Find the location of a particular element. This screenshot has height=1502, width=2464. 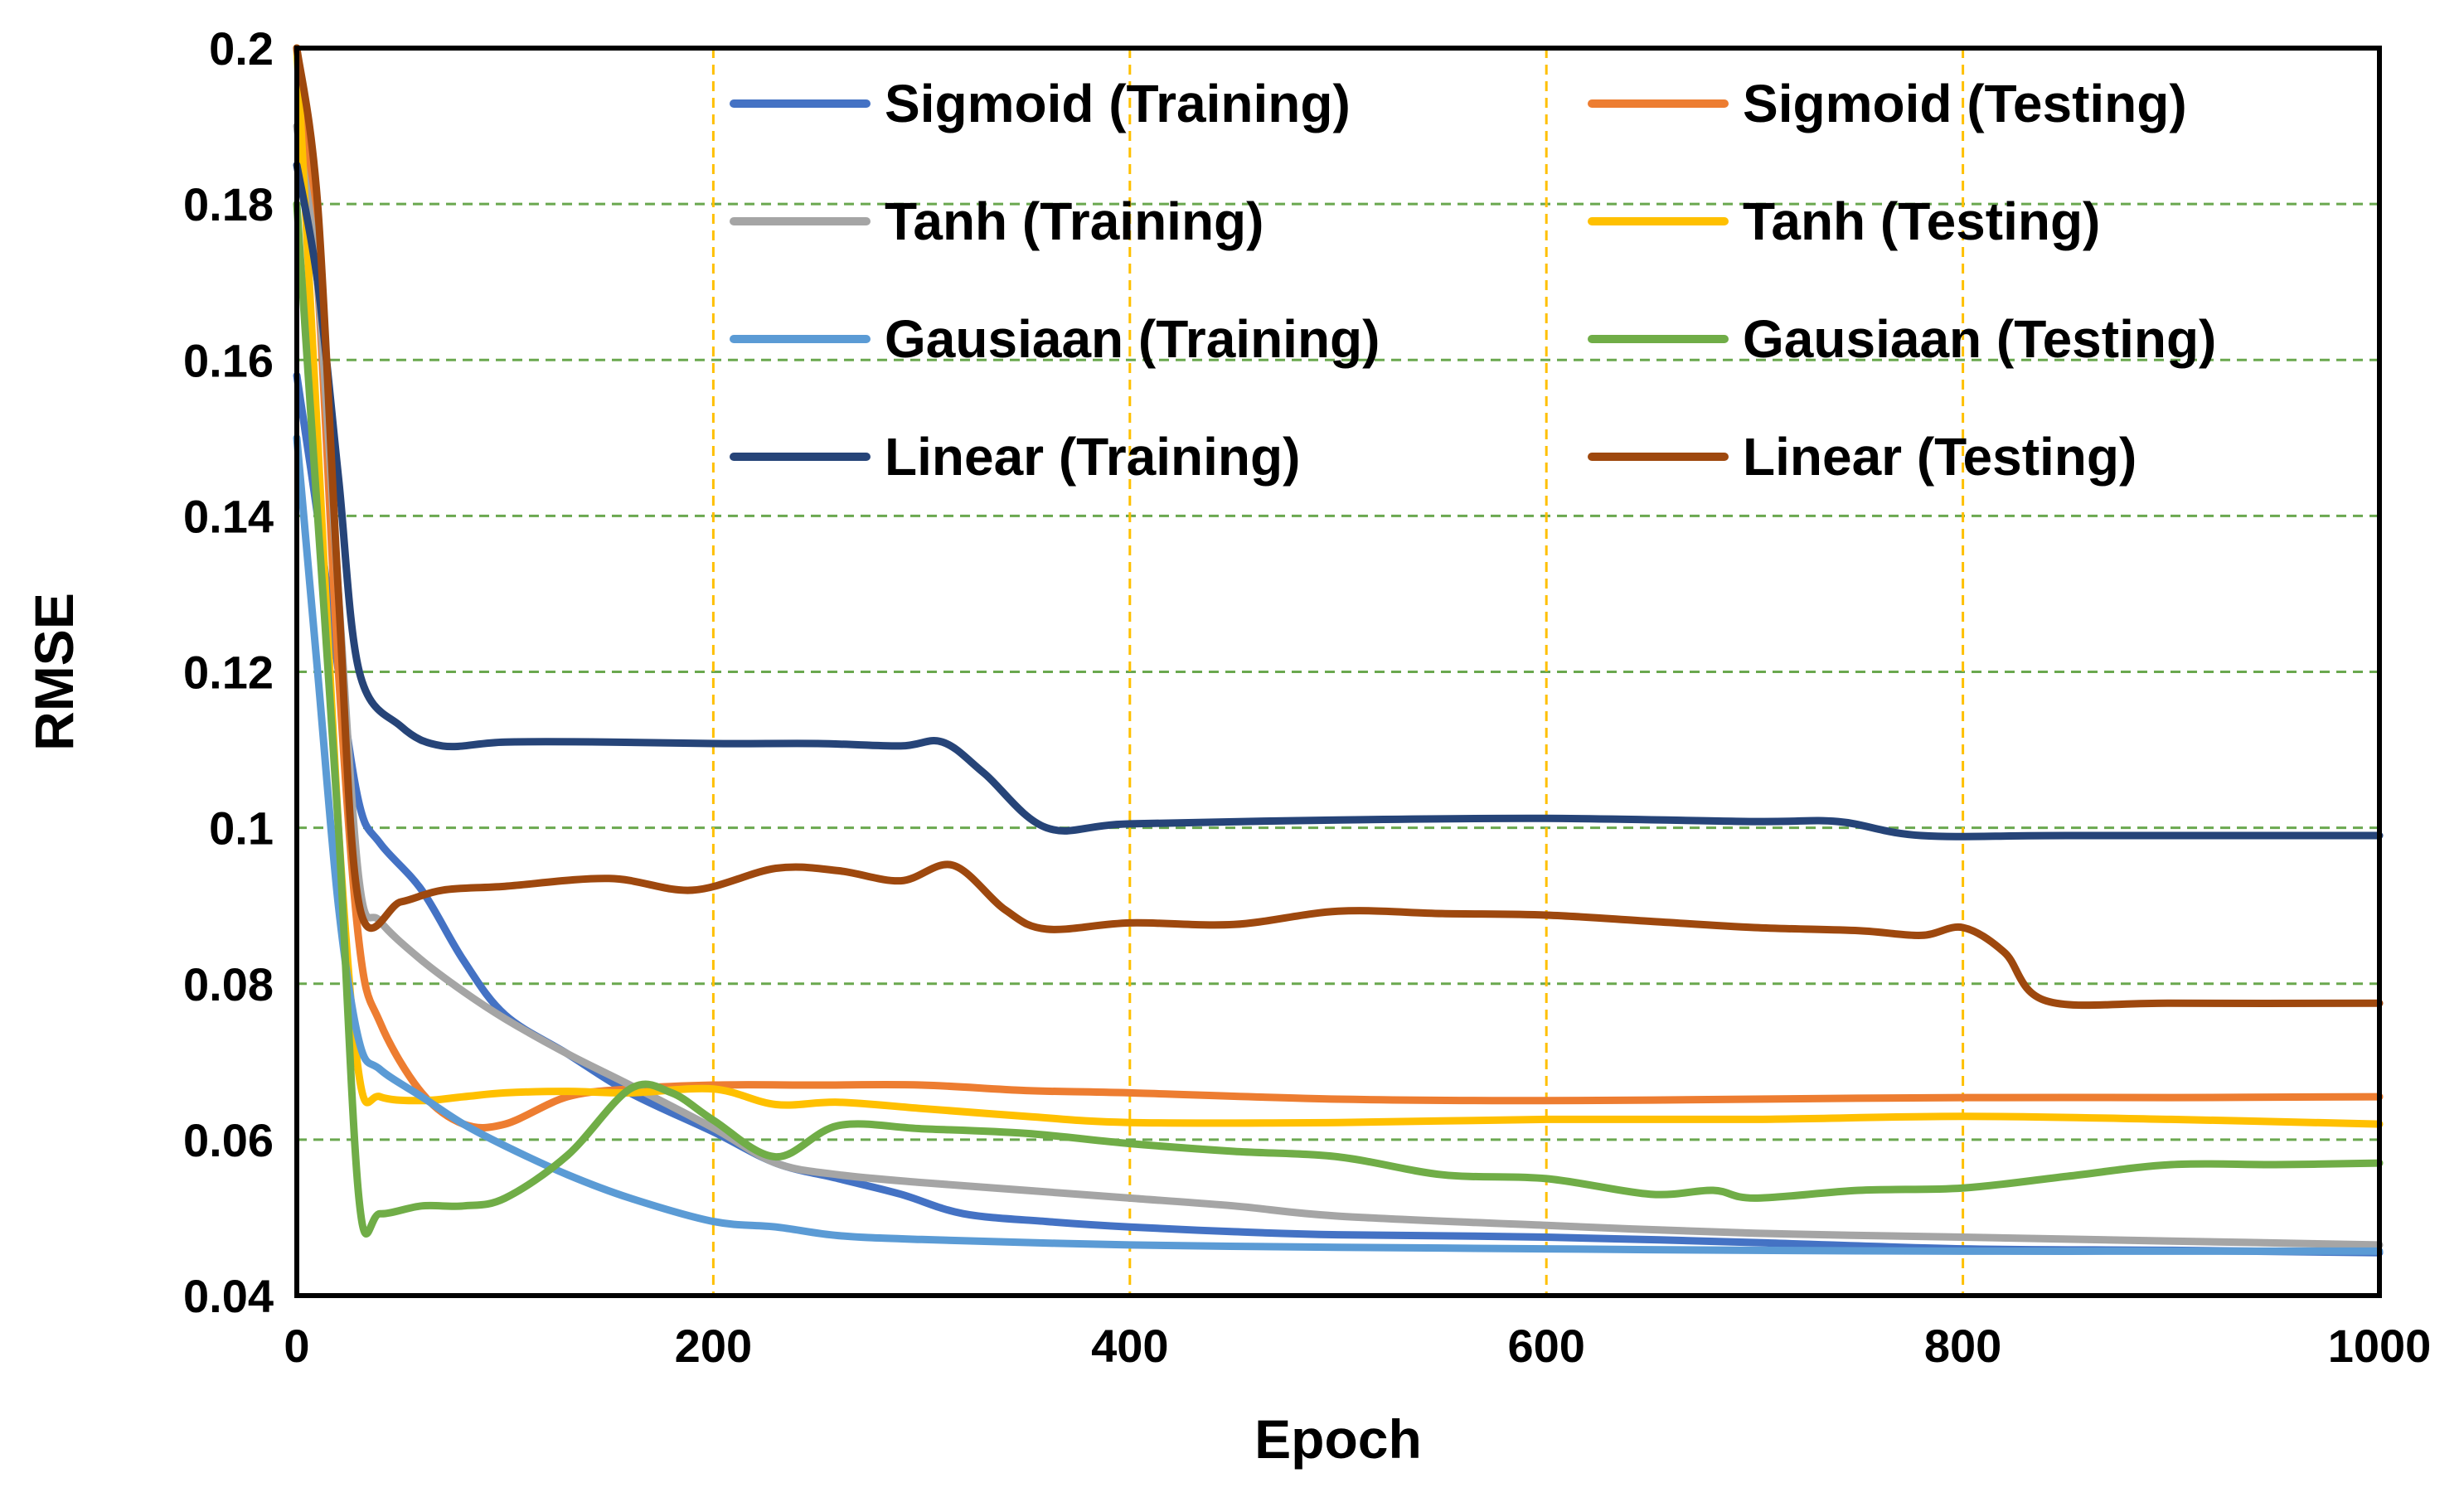

y-tick-label: 0.18 is located at coordinates (229, 204).